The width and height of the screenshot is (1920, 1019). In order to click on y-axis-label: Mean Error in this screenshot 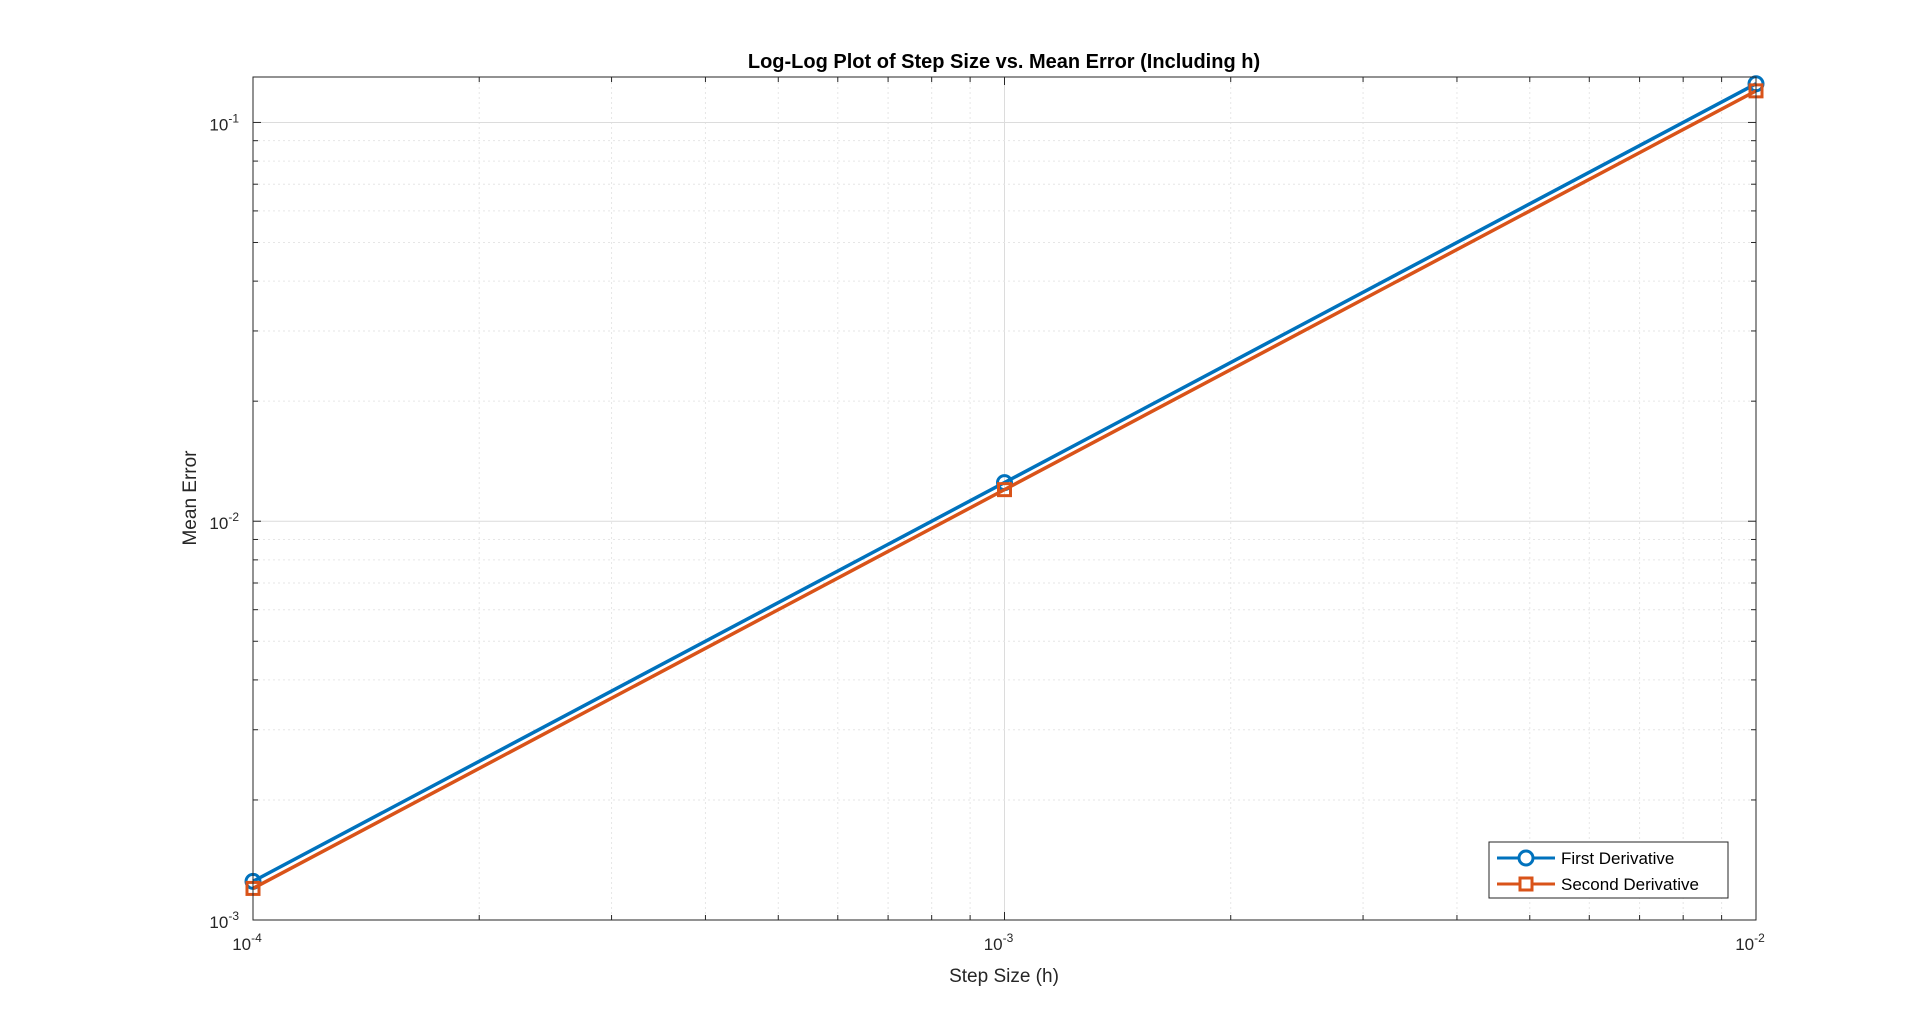, I will do `click(190, 498)`.